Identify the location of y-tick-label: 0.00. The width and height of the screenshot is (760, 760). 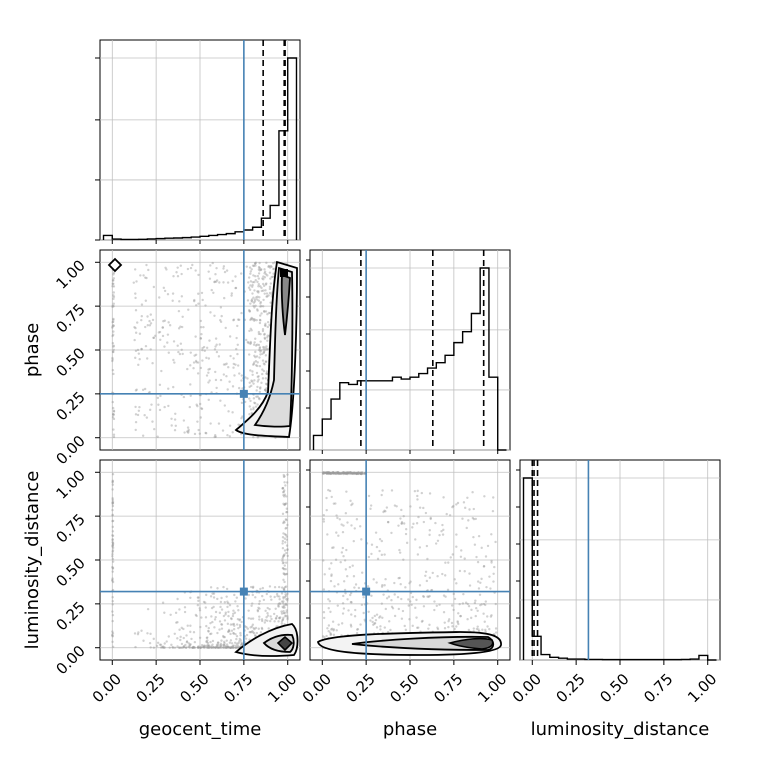
(70, 660).